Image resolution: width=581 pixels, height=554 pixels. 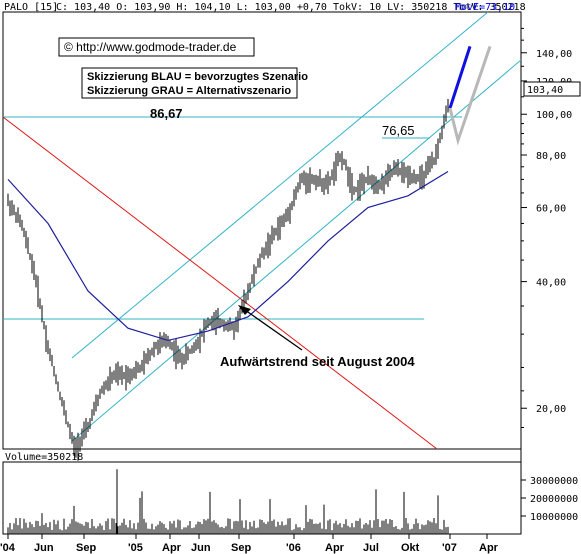 What do you see at coordinates (449, 548) in the screenshot?
I see `x-tick-label: '07` at bounding box center [449, 548].